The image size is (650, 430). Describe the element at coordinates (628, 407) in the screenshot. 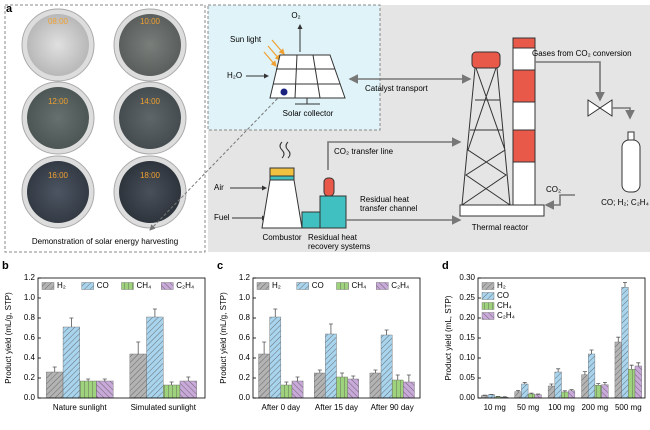

I see `x-tick-label: 500 mg` at that location.